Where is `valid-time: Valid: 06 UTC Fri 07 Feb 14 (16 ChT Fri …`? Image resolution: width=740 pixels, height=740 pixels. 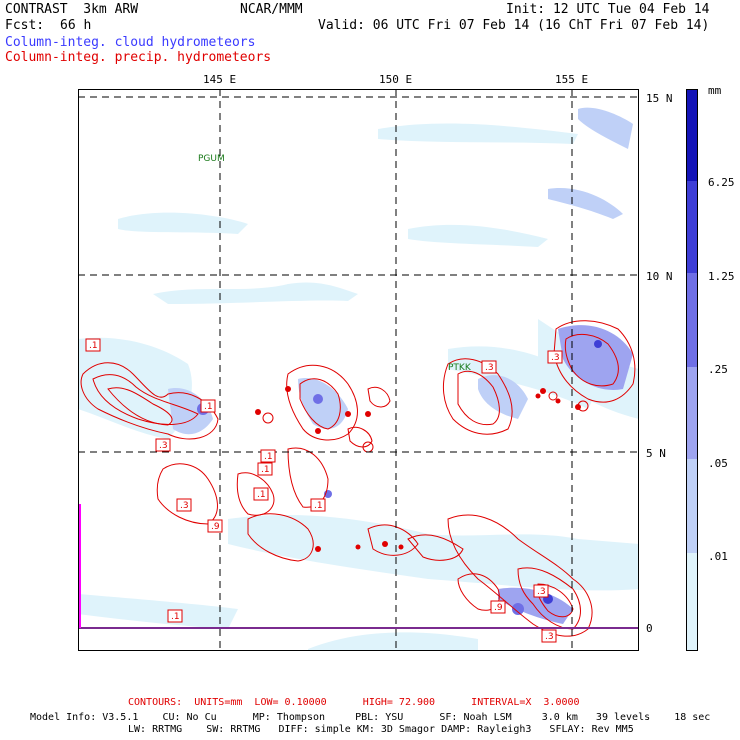 valid-time: Valid: 06 UTC Fri 07 Feb 14 (16 ChT Fri … is located at coordinates (514, 25).